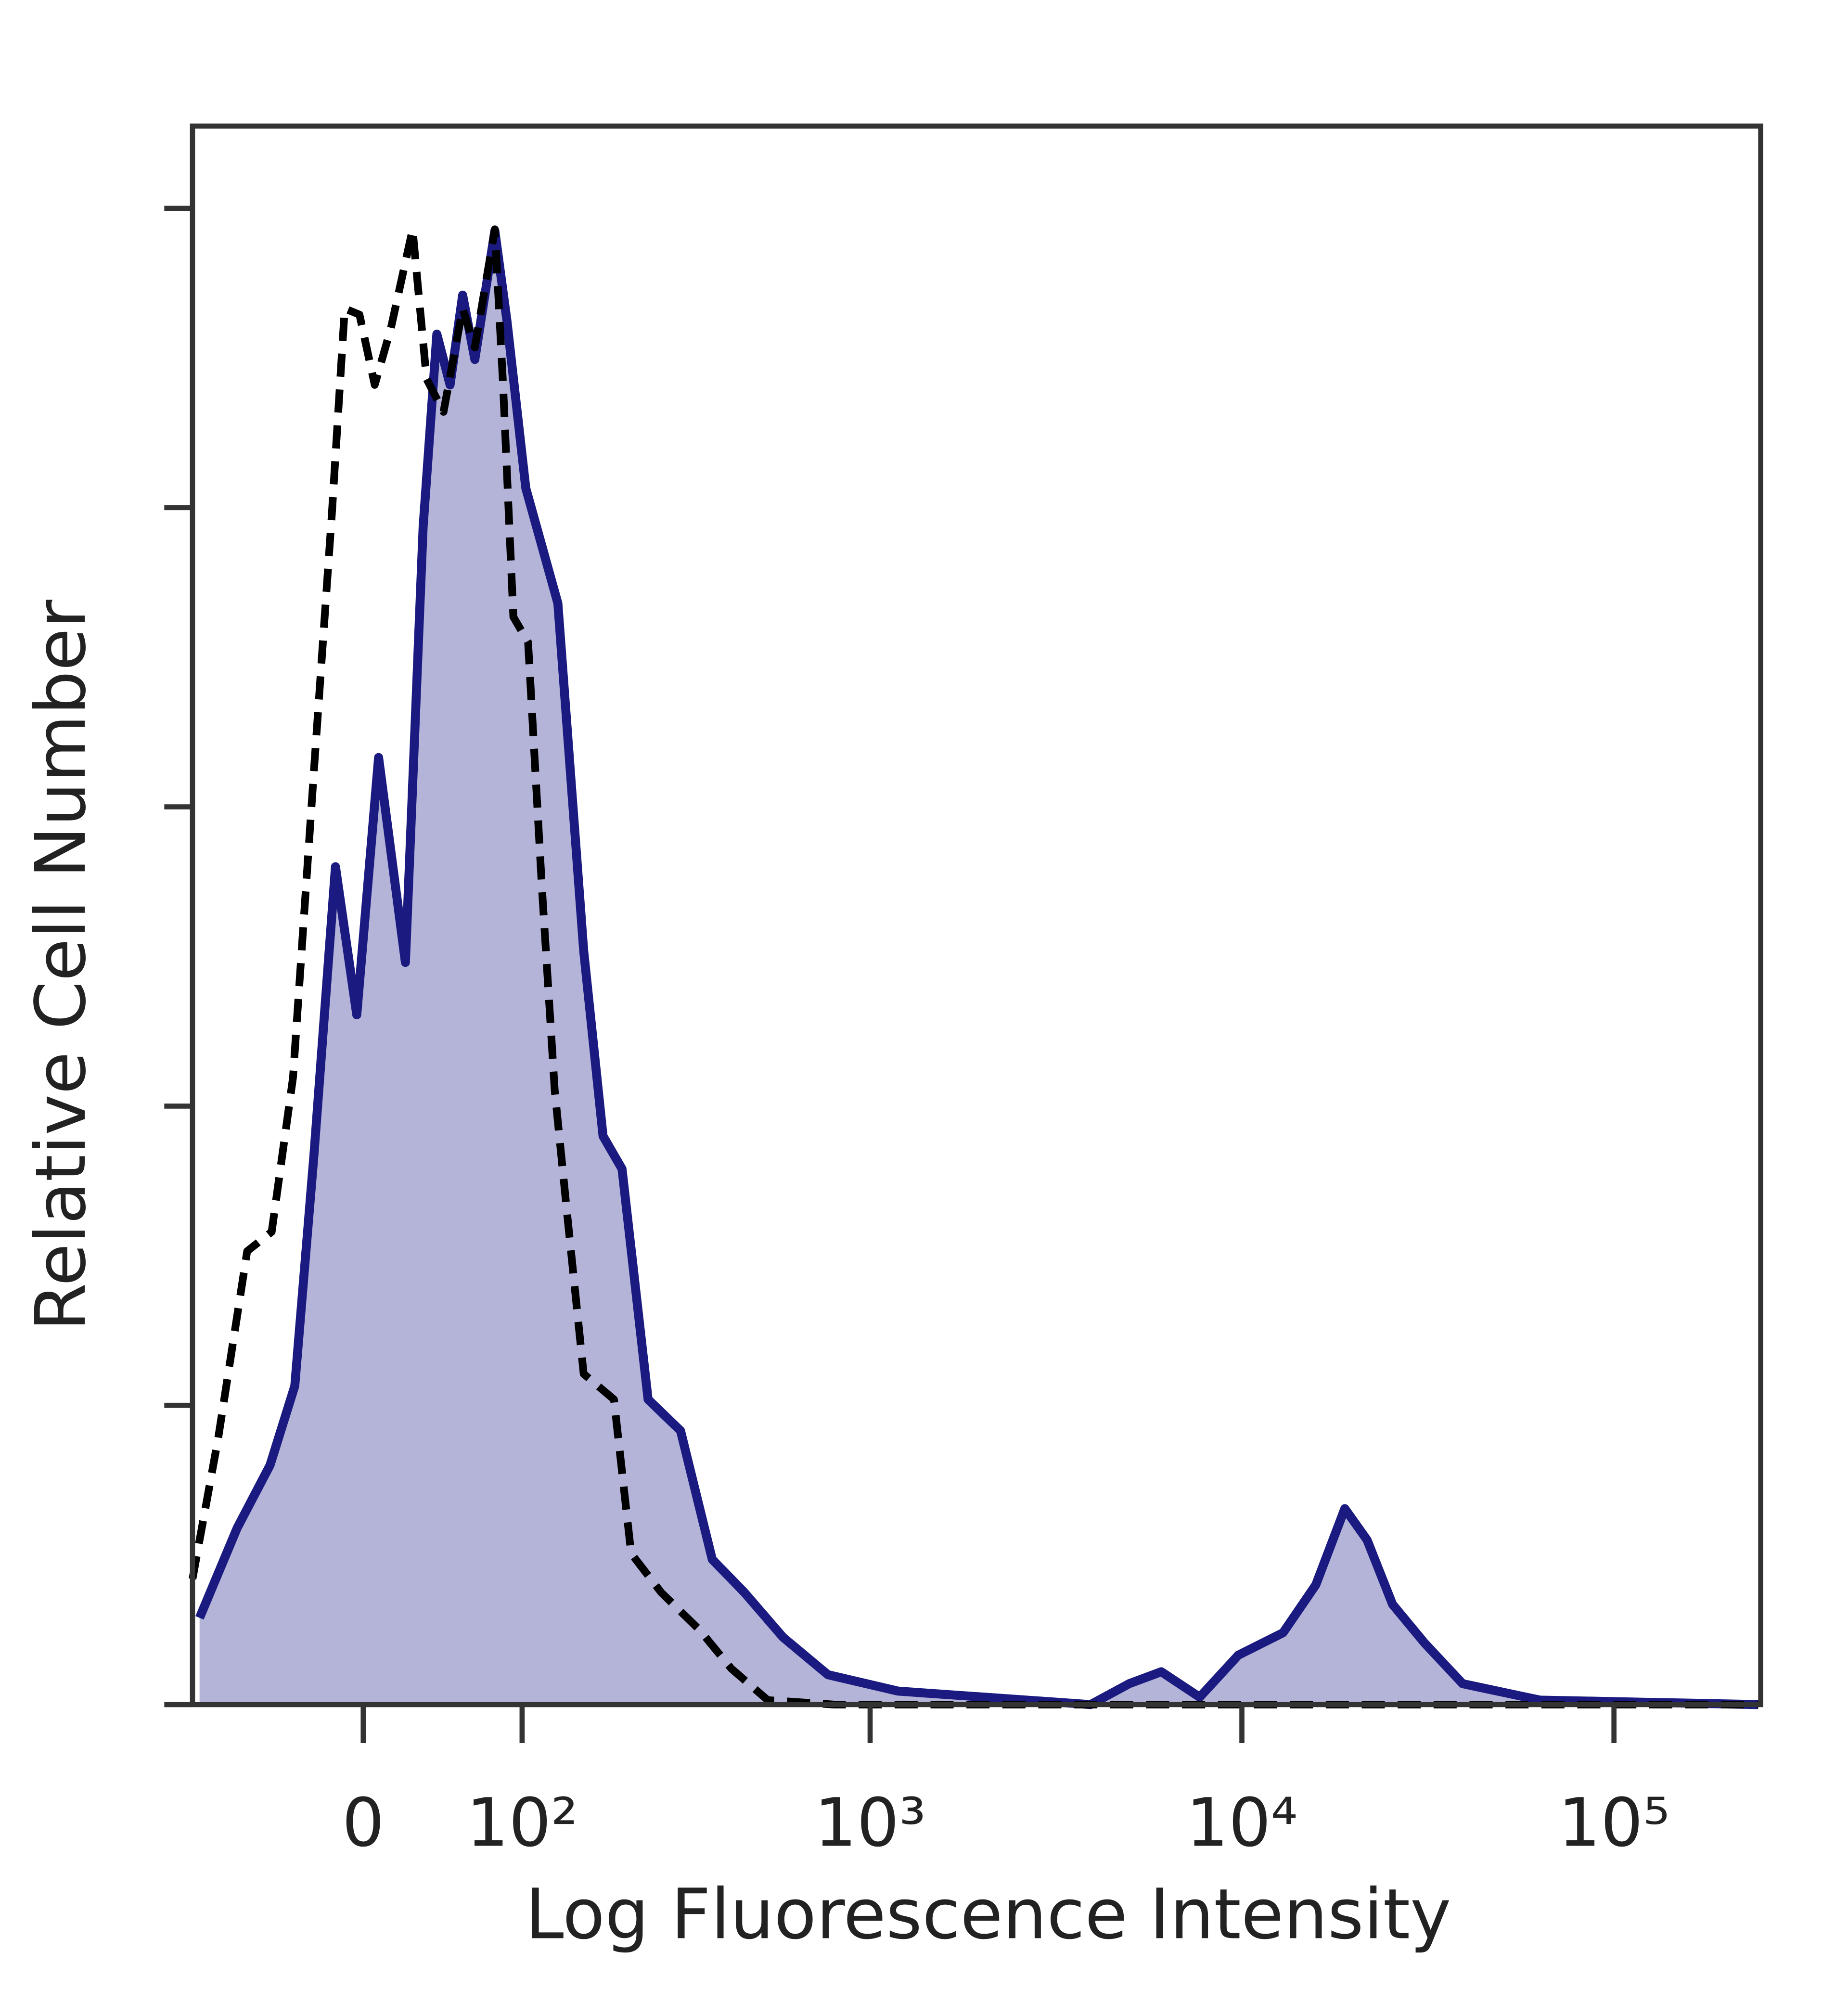 This screenshot has width=1848, height=2002. Describe the element at coordinates (870, 1822) in the screenshot. I see `x-tick-label: 10³` at that location.